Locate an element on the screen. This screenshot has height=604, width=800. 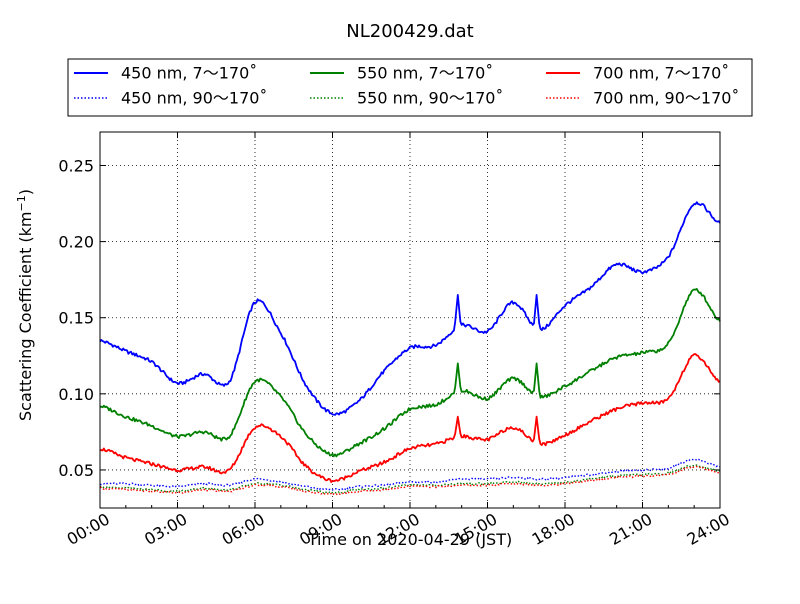
y-tick-label: 0.20 is located at coordinates (76, 242).